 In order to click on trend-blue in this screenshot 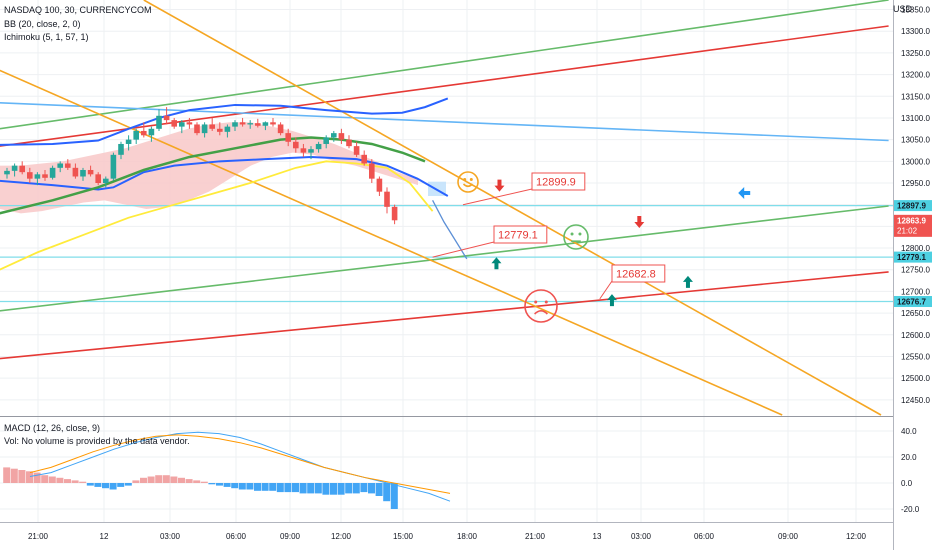, I will do `click(444, 121)`.